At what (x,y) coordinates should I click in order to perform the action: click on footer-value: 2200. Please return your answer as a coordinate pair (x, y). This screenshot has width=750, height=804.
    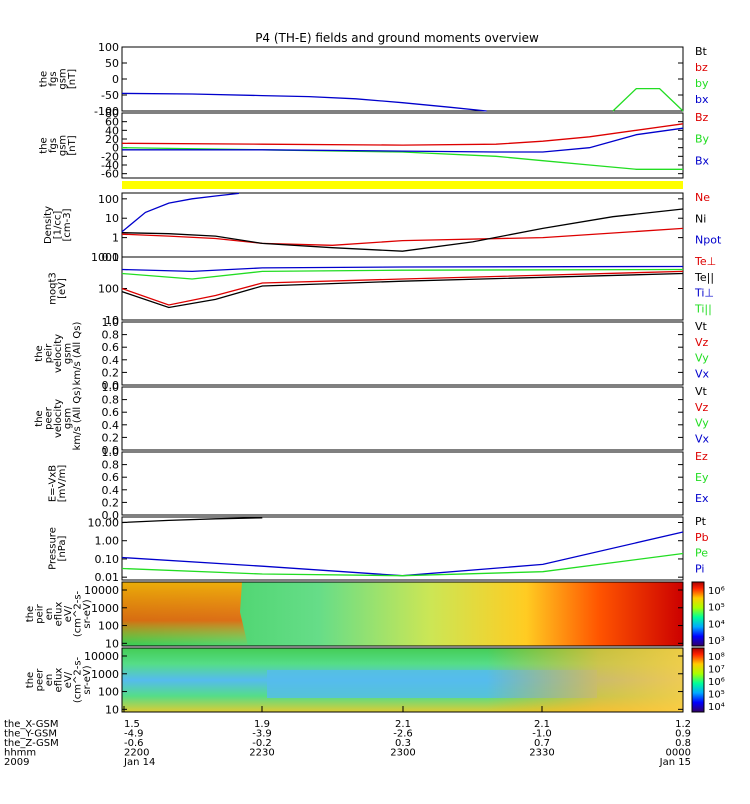
    Looking at the image, I should click on (136, 753).